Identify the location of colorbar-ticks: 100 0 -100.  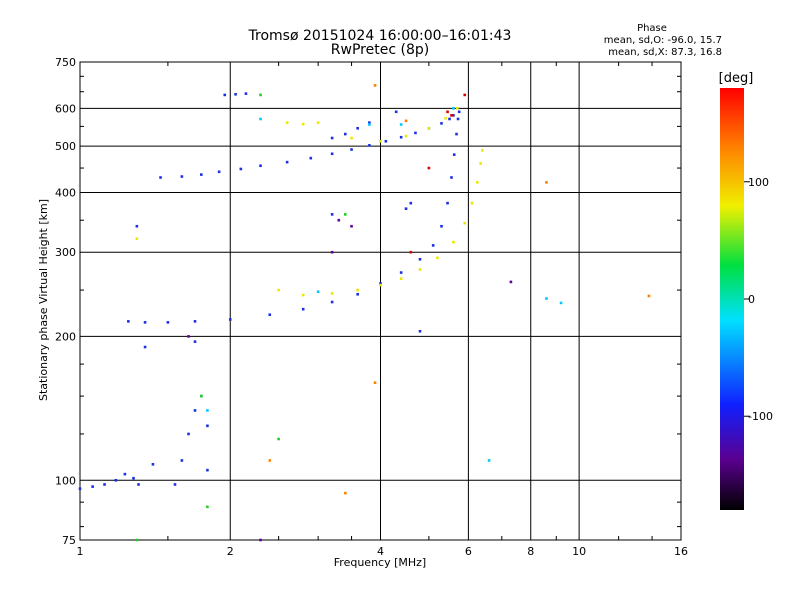
(758, 299).